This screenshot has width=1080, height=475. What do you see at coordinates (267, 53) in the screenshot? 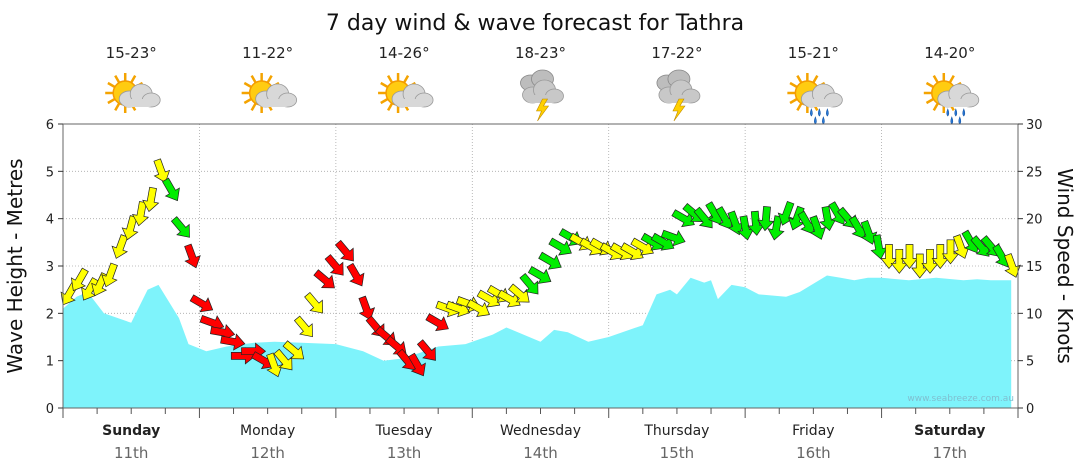
I see `day-temperature: 11-22°` at bounding box center [267, 53].